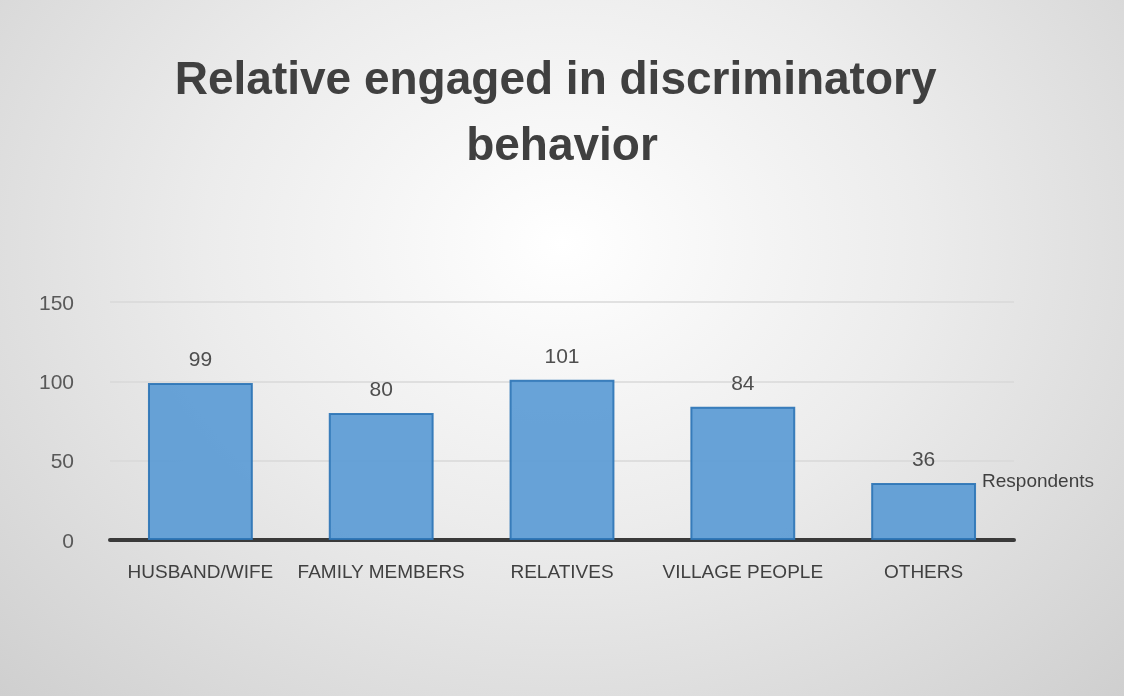 The image size is (1124, 696). I want to click on data-label: 99, so click(200, 358).